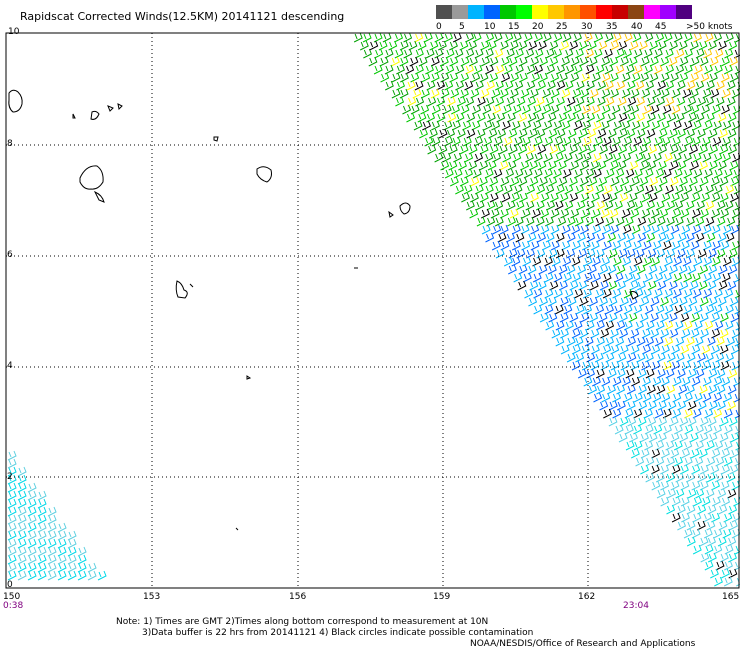 The height and width of the screenshot is (650, 740). I want to click on legend-label: 45, so click(661, 27).